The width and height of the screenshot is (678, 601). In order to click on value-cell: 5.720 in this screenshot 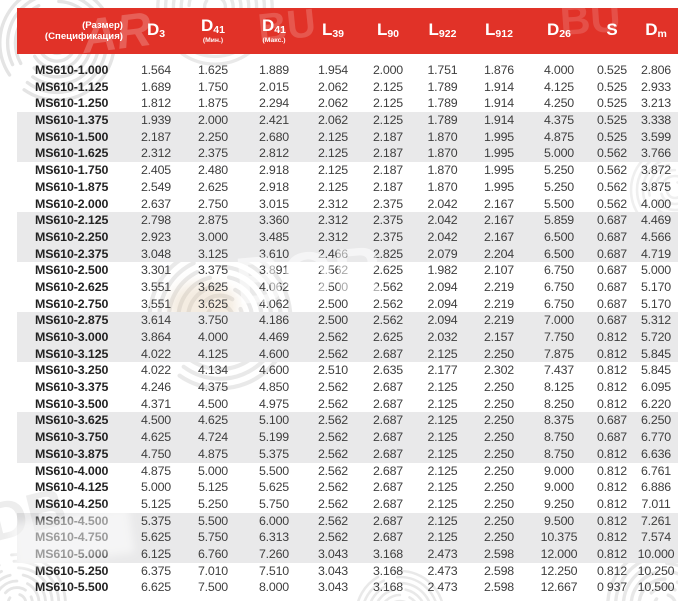, I will do `click(655, 337)`.